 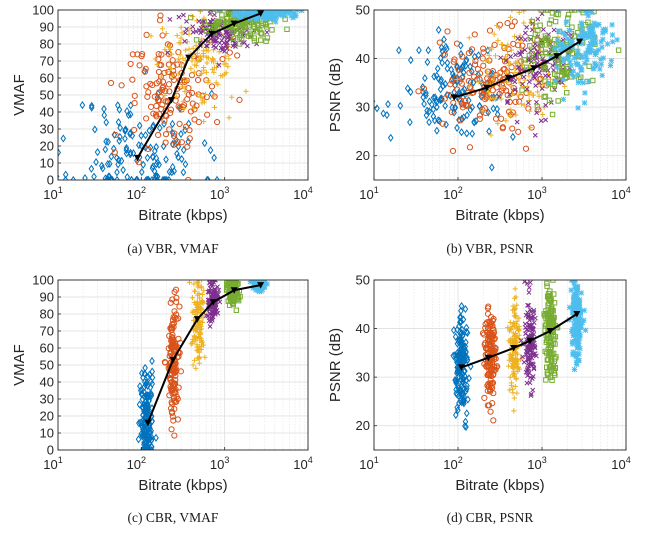 What do you see at coordinates (534, 68) in the screenshot?
I see `average-point` at bounding box center [534, 68].